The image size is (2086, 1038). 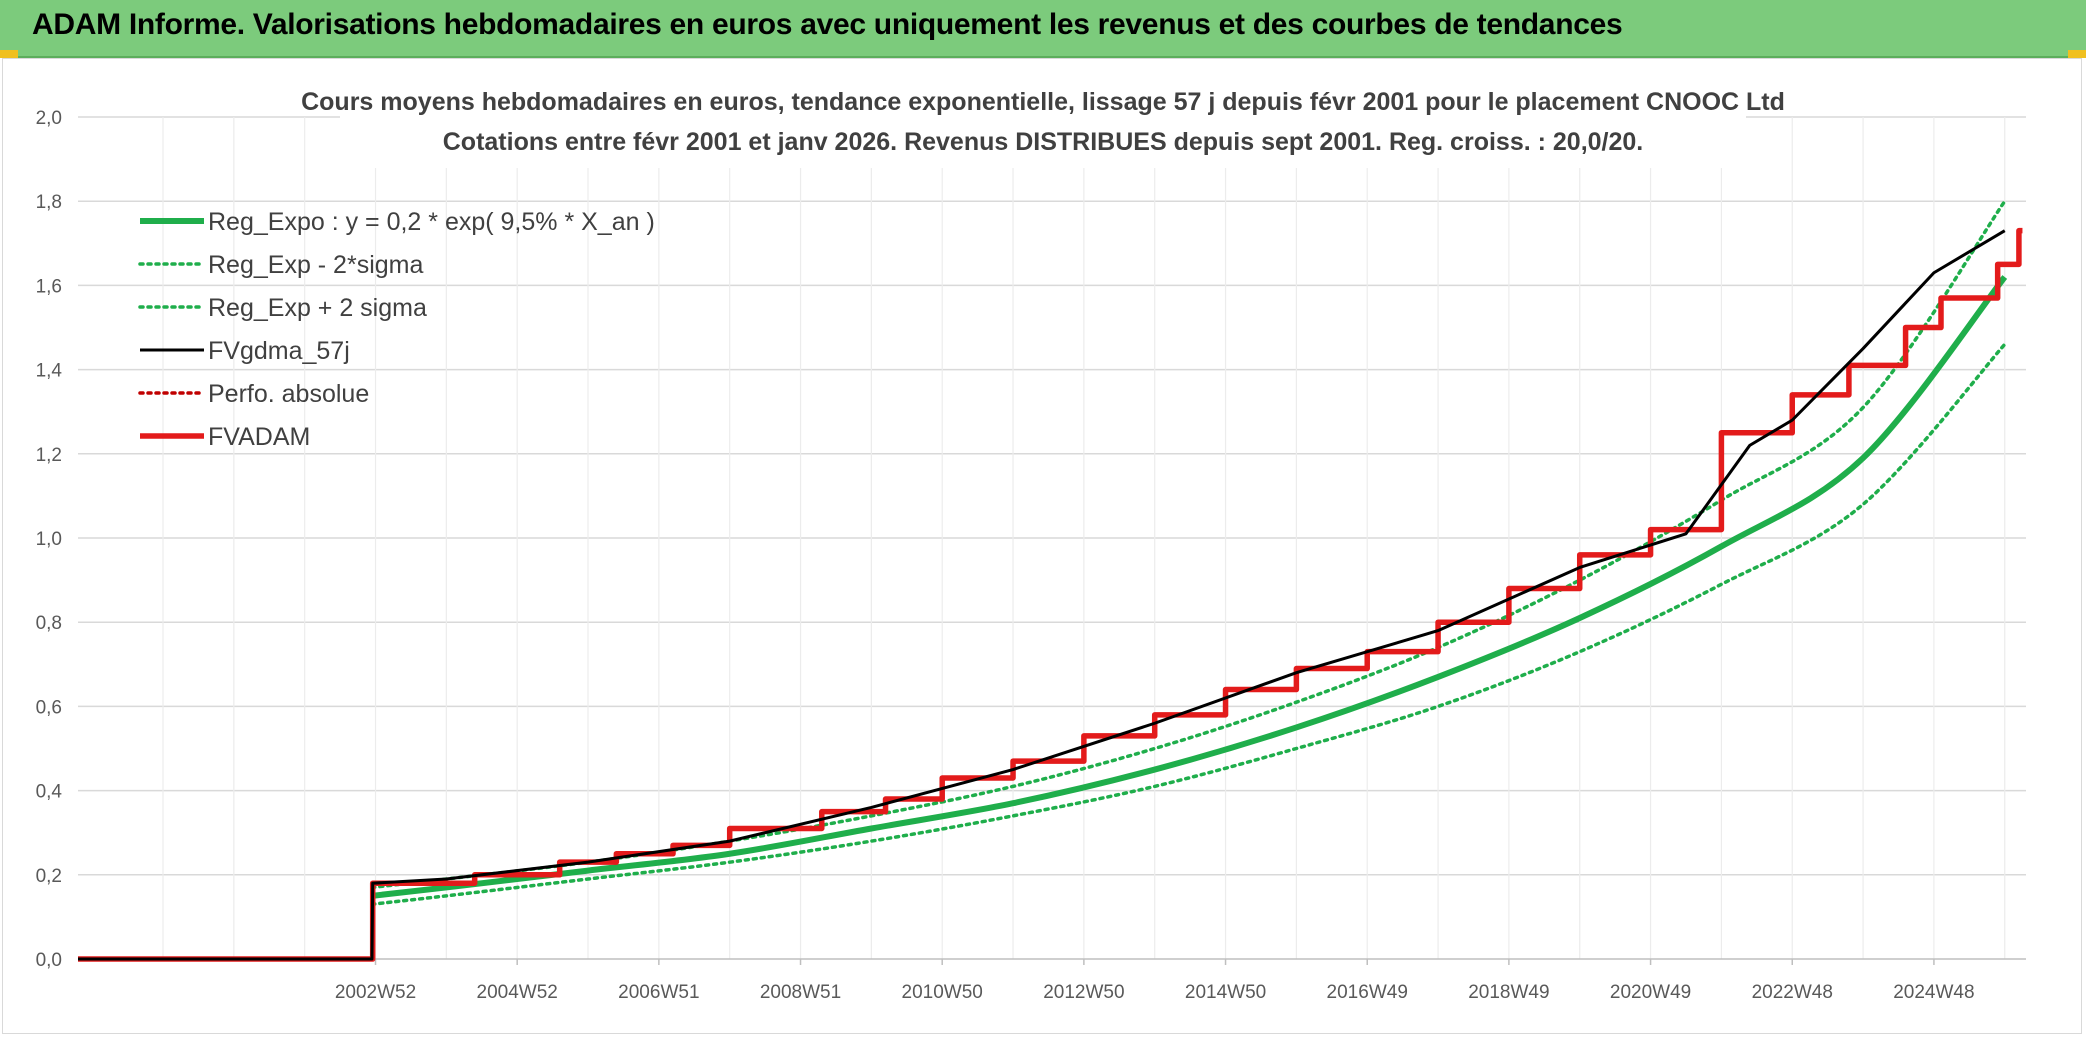 What do you see at coordinates (375, 992) in the screenshot?
I see `x-tick-label: 2002W52` at bounding box center [375, 992].